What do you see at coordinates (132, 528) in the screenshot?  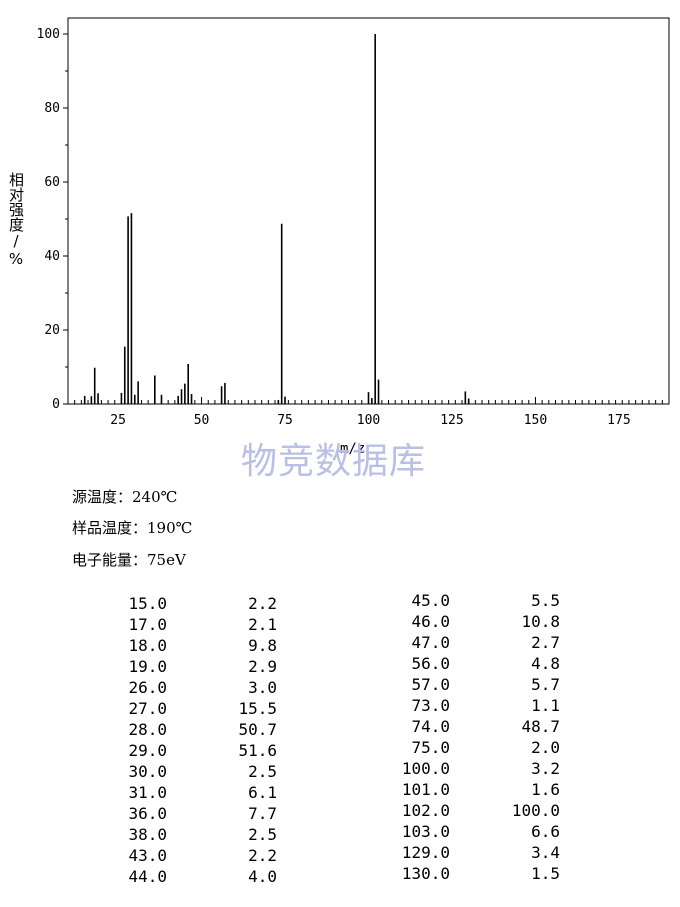 I see `sample-temperature: 样品温度：190℃` at bounding box center [132, 528].